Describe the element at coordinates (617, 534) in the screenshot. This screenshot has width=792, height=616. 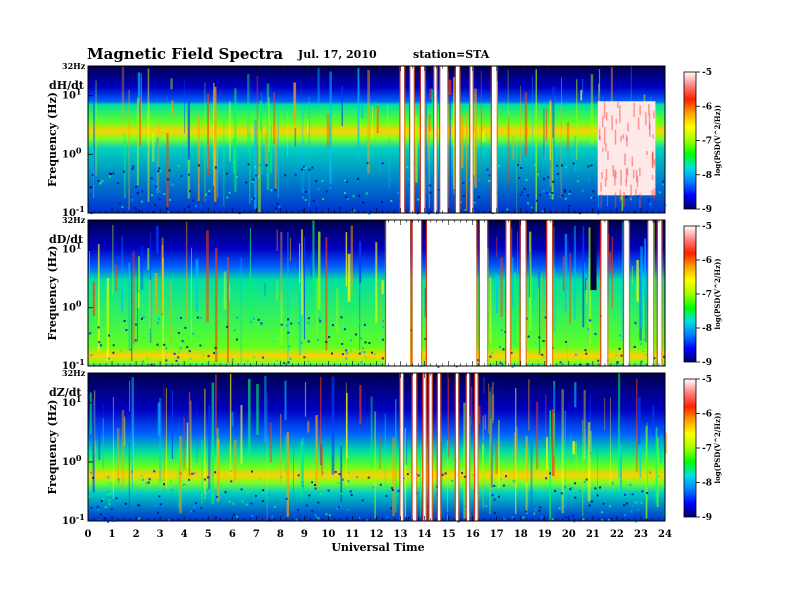
I see `x-tick-label: 22` at that location.